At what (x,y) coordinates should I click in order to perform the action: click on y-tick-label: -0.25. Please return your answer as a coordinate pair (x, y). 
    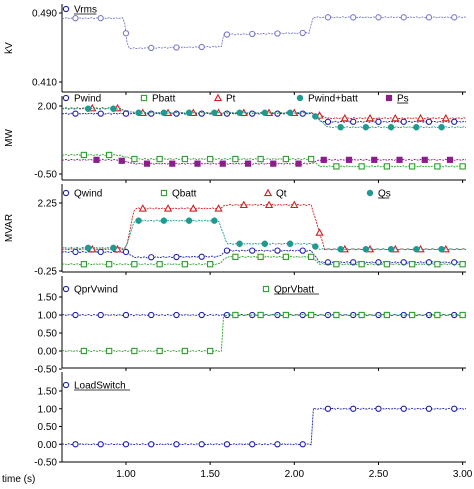
    Looking at the image, I should click on (45, 272).